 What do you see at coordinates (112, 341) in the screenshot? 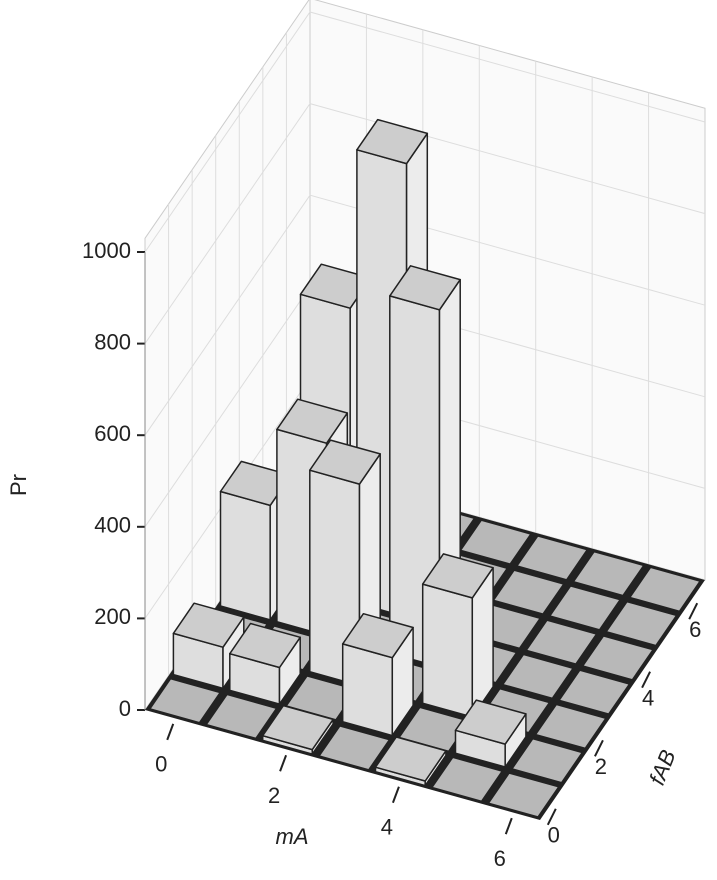
I see `z-tick-label: 800` at bounding box center [112, 341].